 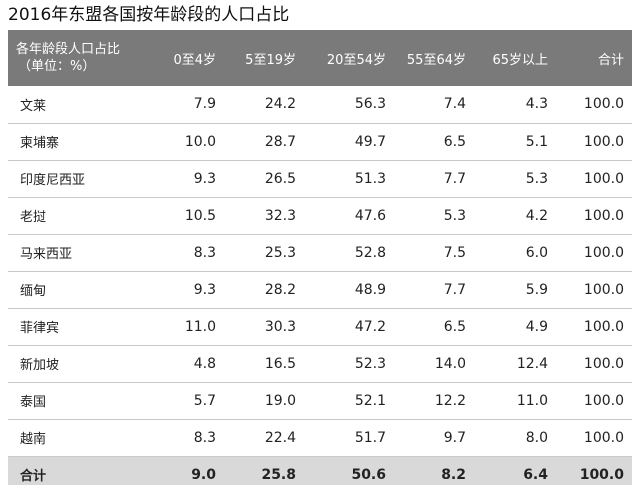 I want to click on val-0-4: 10.0, so click(x=200, y=141).